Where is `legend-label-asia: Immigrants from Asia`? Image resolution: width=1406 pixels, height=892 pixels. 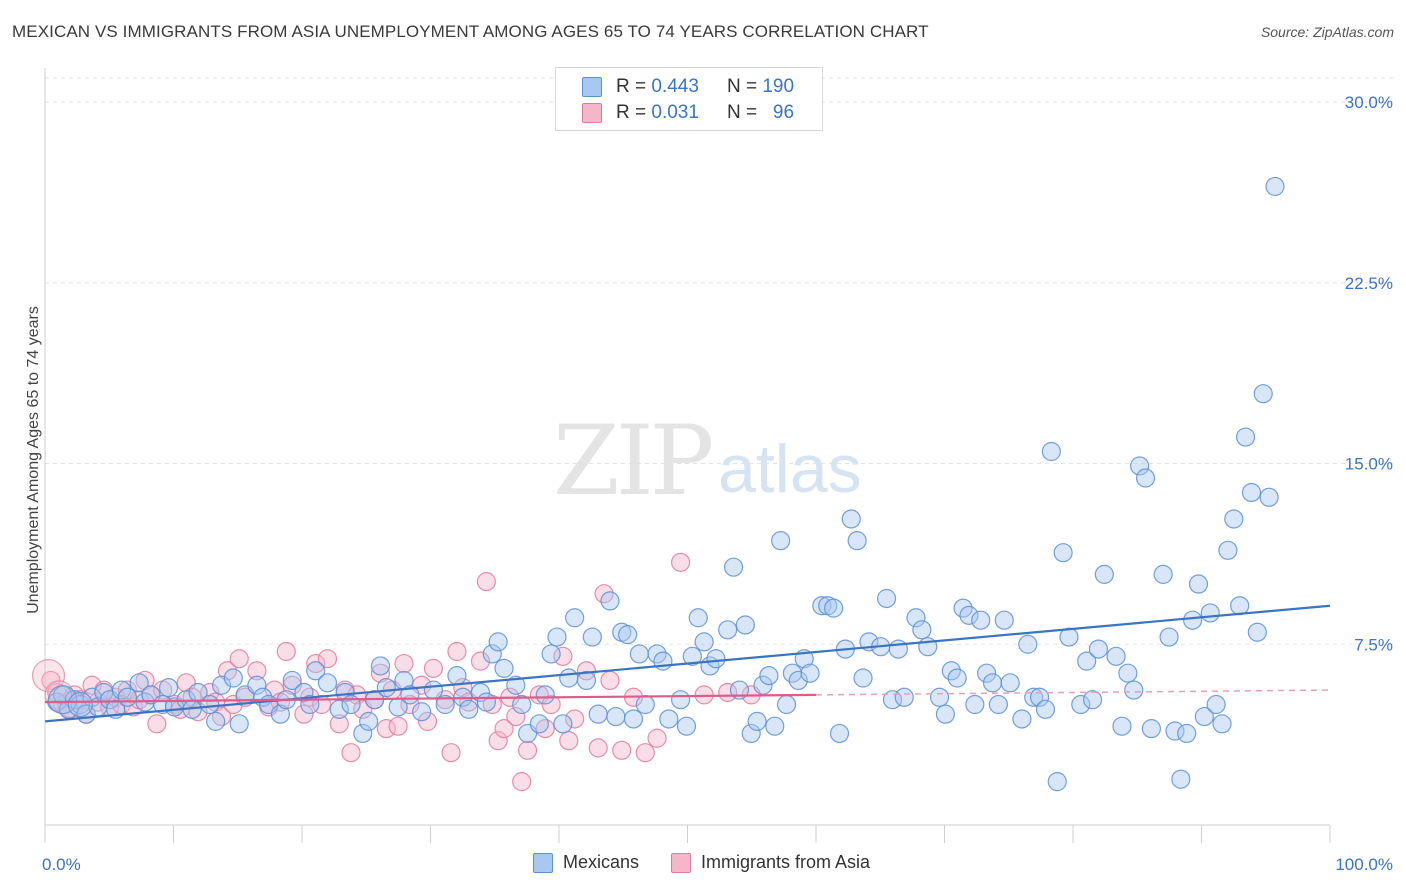 legend-label-asia: Immigrants from Asia is located at coordinates (786, 862).